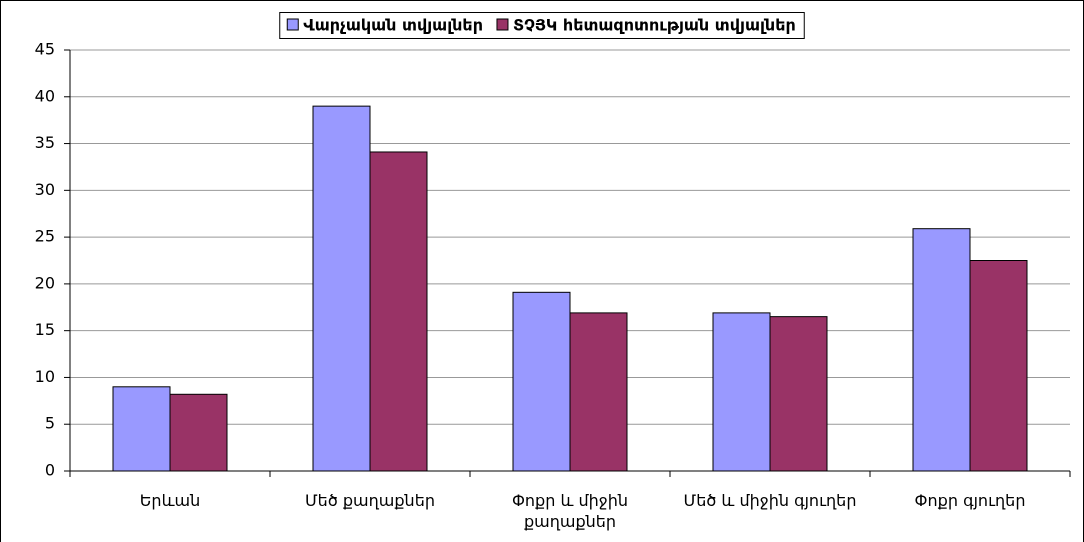 The height and width of the screenshot is (542, 1084). What do you see at coordinates (45, 142) in the screenshot?
I see `y-tick-label: 35` at bounding box center [45, 142].